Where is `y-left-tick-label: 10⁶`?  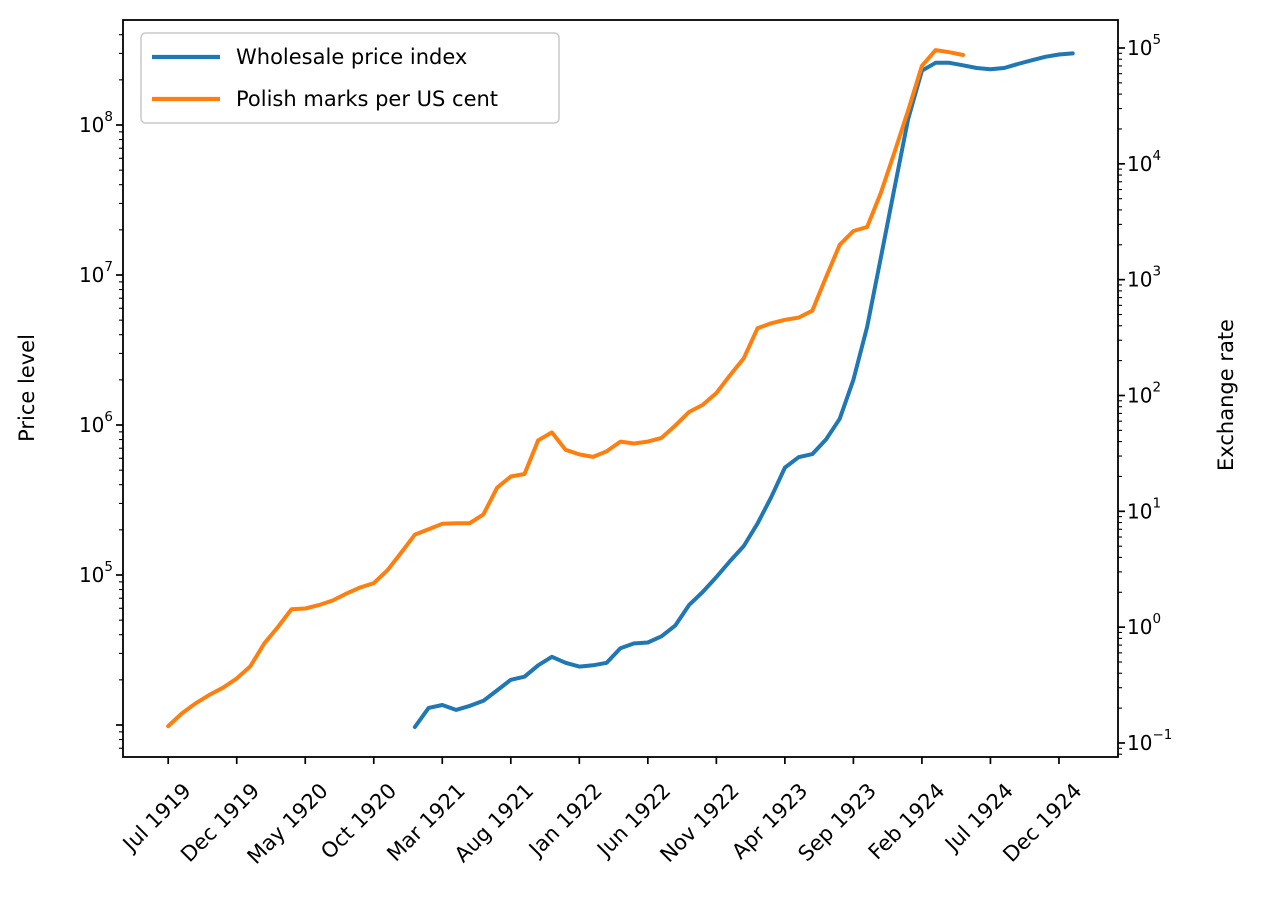 y-left-tick-label: 10⁶ is located at coordinates (96, 423).